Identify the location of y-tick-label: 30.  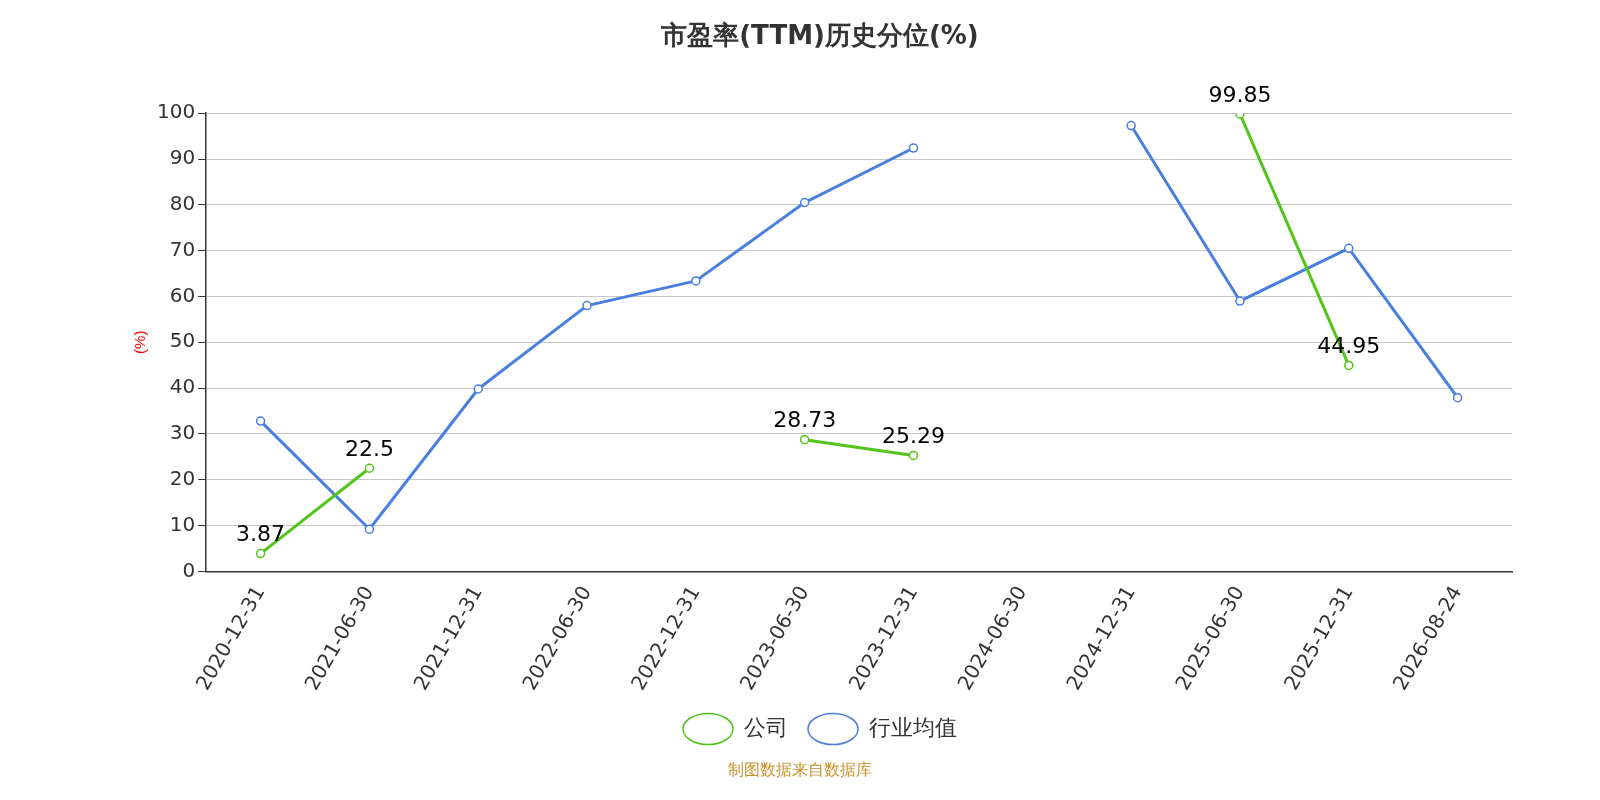
(182, 432).